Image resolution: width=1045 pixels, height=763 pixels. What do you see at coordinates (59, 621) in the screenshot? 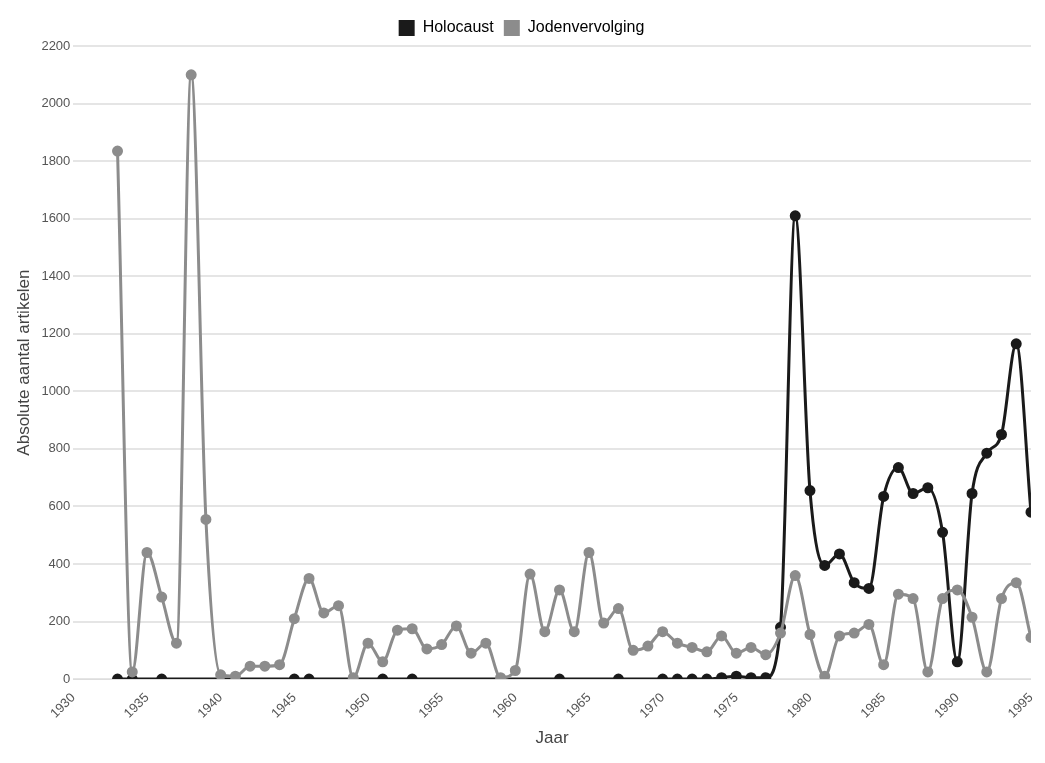
I see `y-tick-label: 200` at bounding box center [59, 621].